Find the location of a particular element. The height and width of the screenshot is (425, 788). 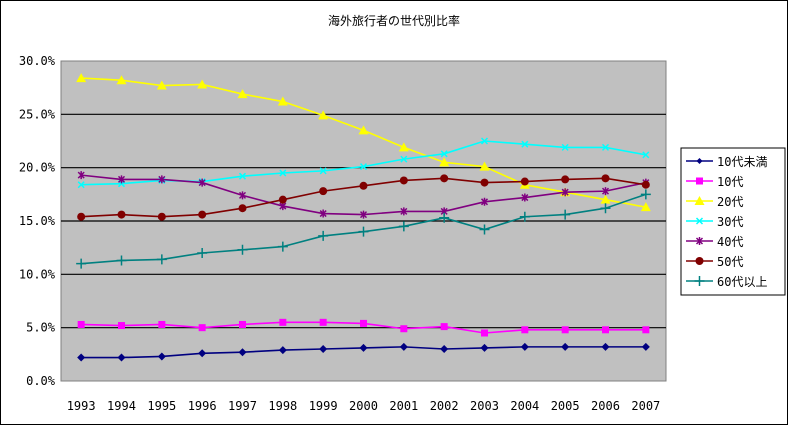

legend-item: 50代 is located at coordinates (714, 262).